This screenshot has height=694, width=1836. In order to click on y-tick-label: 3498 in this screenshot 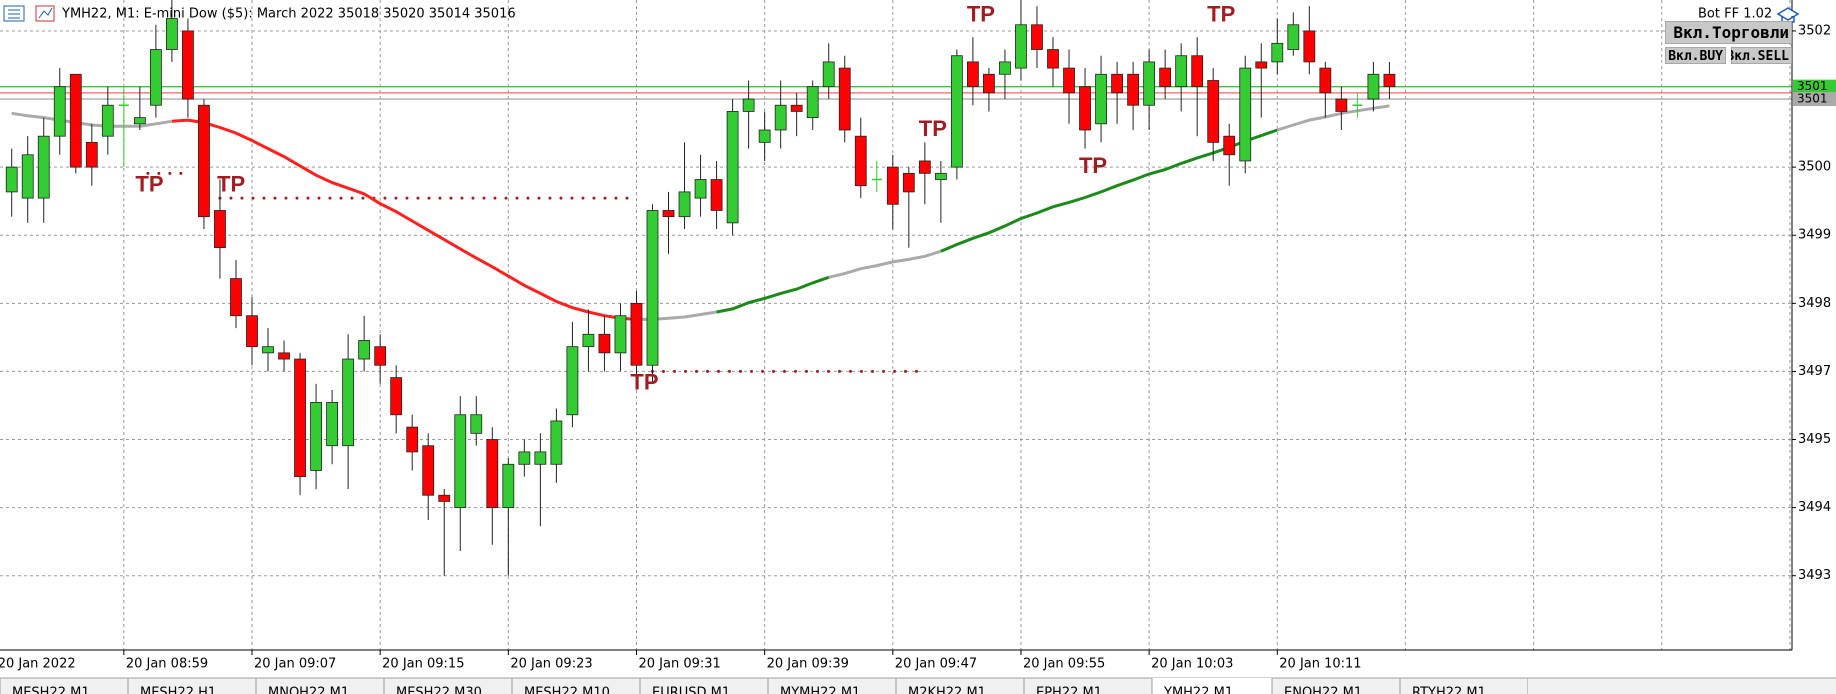, I will do `click(1814, 303)`.